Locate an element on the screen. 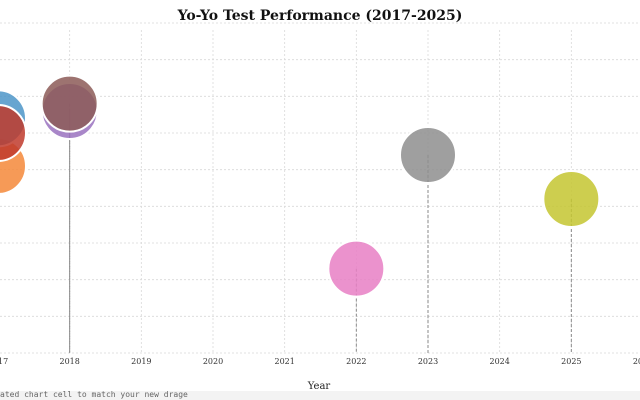 The image size is (640, 400). footer-text: ated chart cell to match your new drage is located at coordinates (320, 395).